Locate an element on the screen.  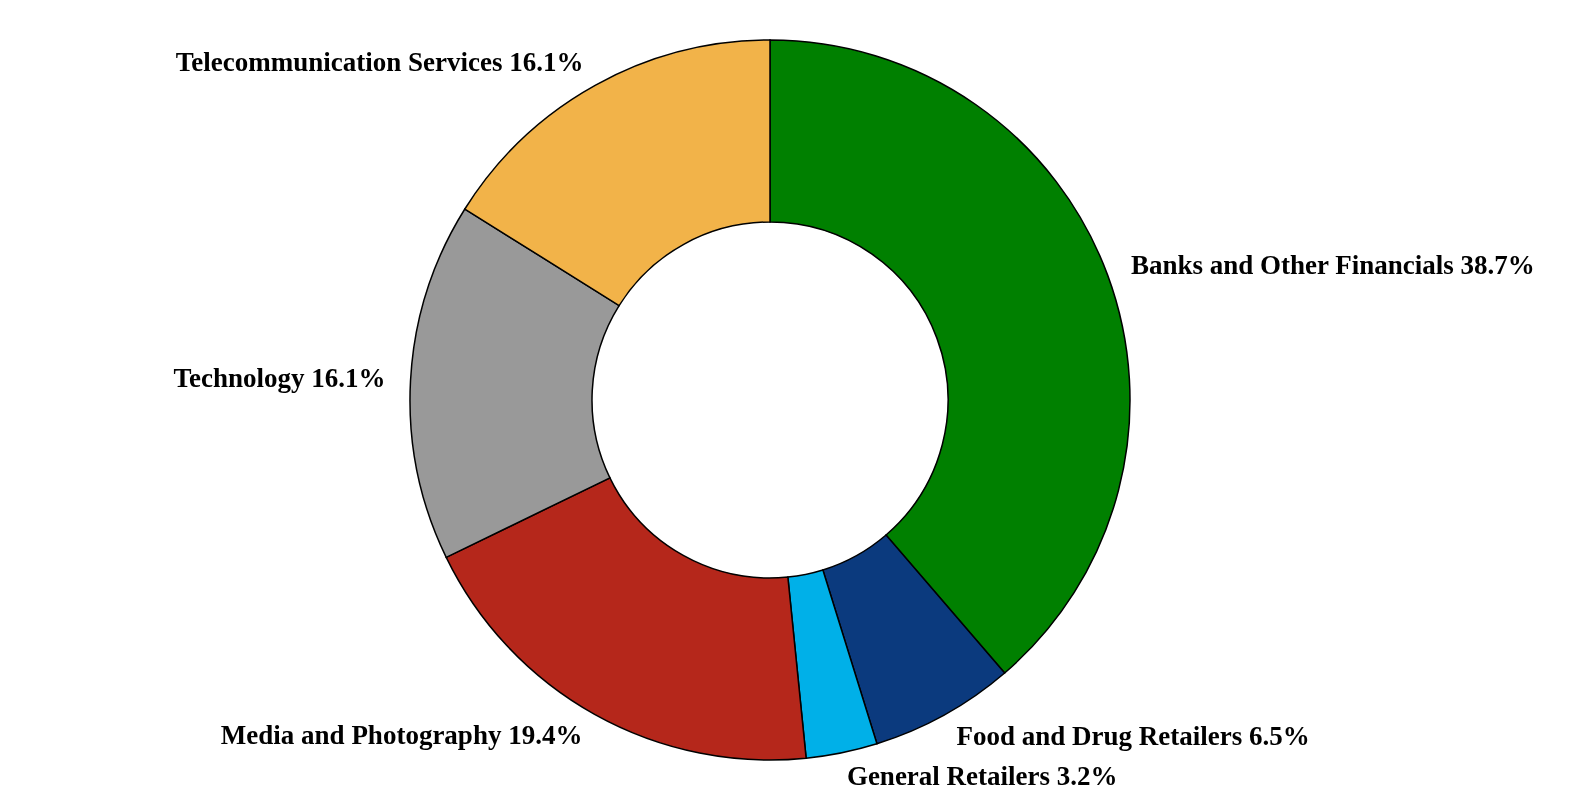
slice-label: Media and Photography 19.4% is located at coordinates (401, 735).